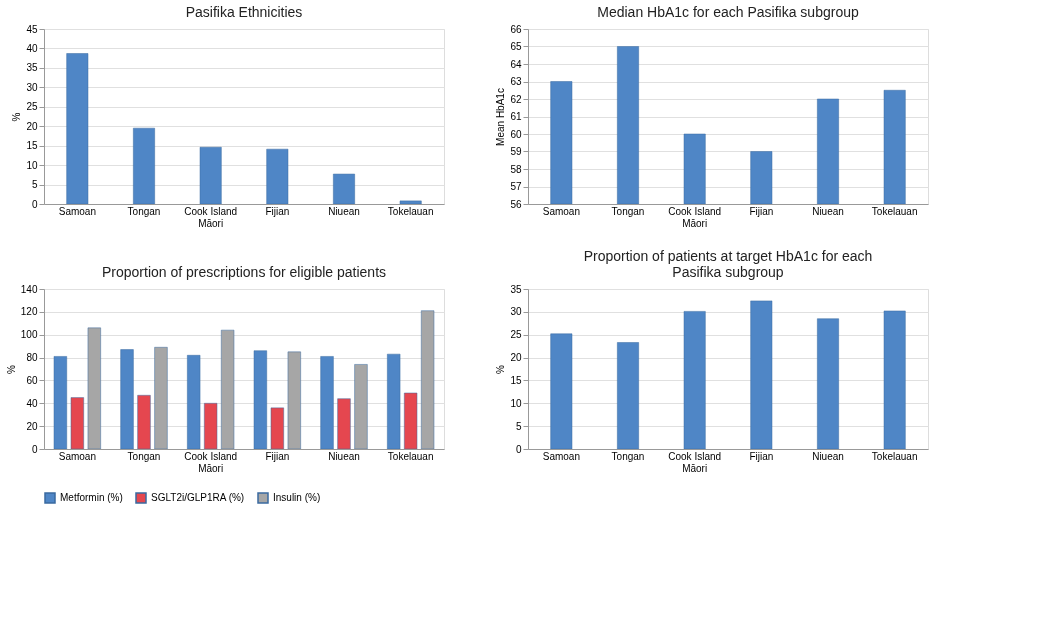 This screenshot has width=1043, height=630. What do you see at coordinates (516, 64) in the screenshot?
I see `y-tick-label: 64` at bounding box center [516, 64].